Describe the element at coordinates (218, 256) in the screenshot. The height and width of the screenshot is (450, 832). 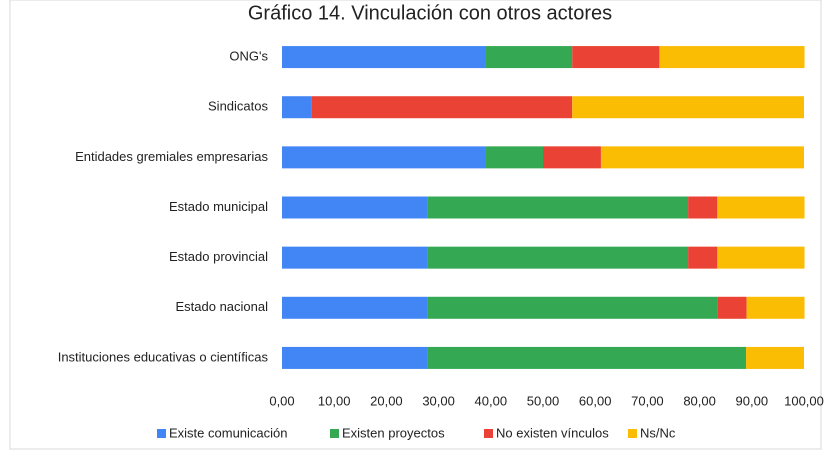
I see `y-tick-label: Estado provincial` at that location.